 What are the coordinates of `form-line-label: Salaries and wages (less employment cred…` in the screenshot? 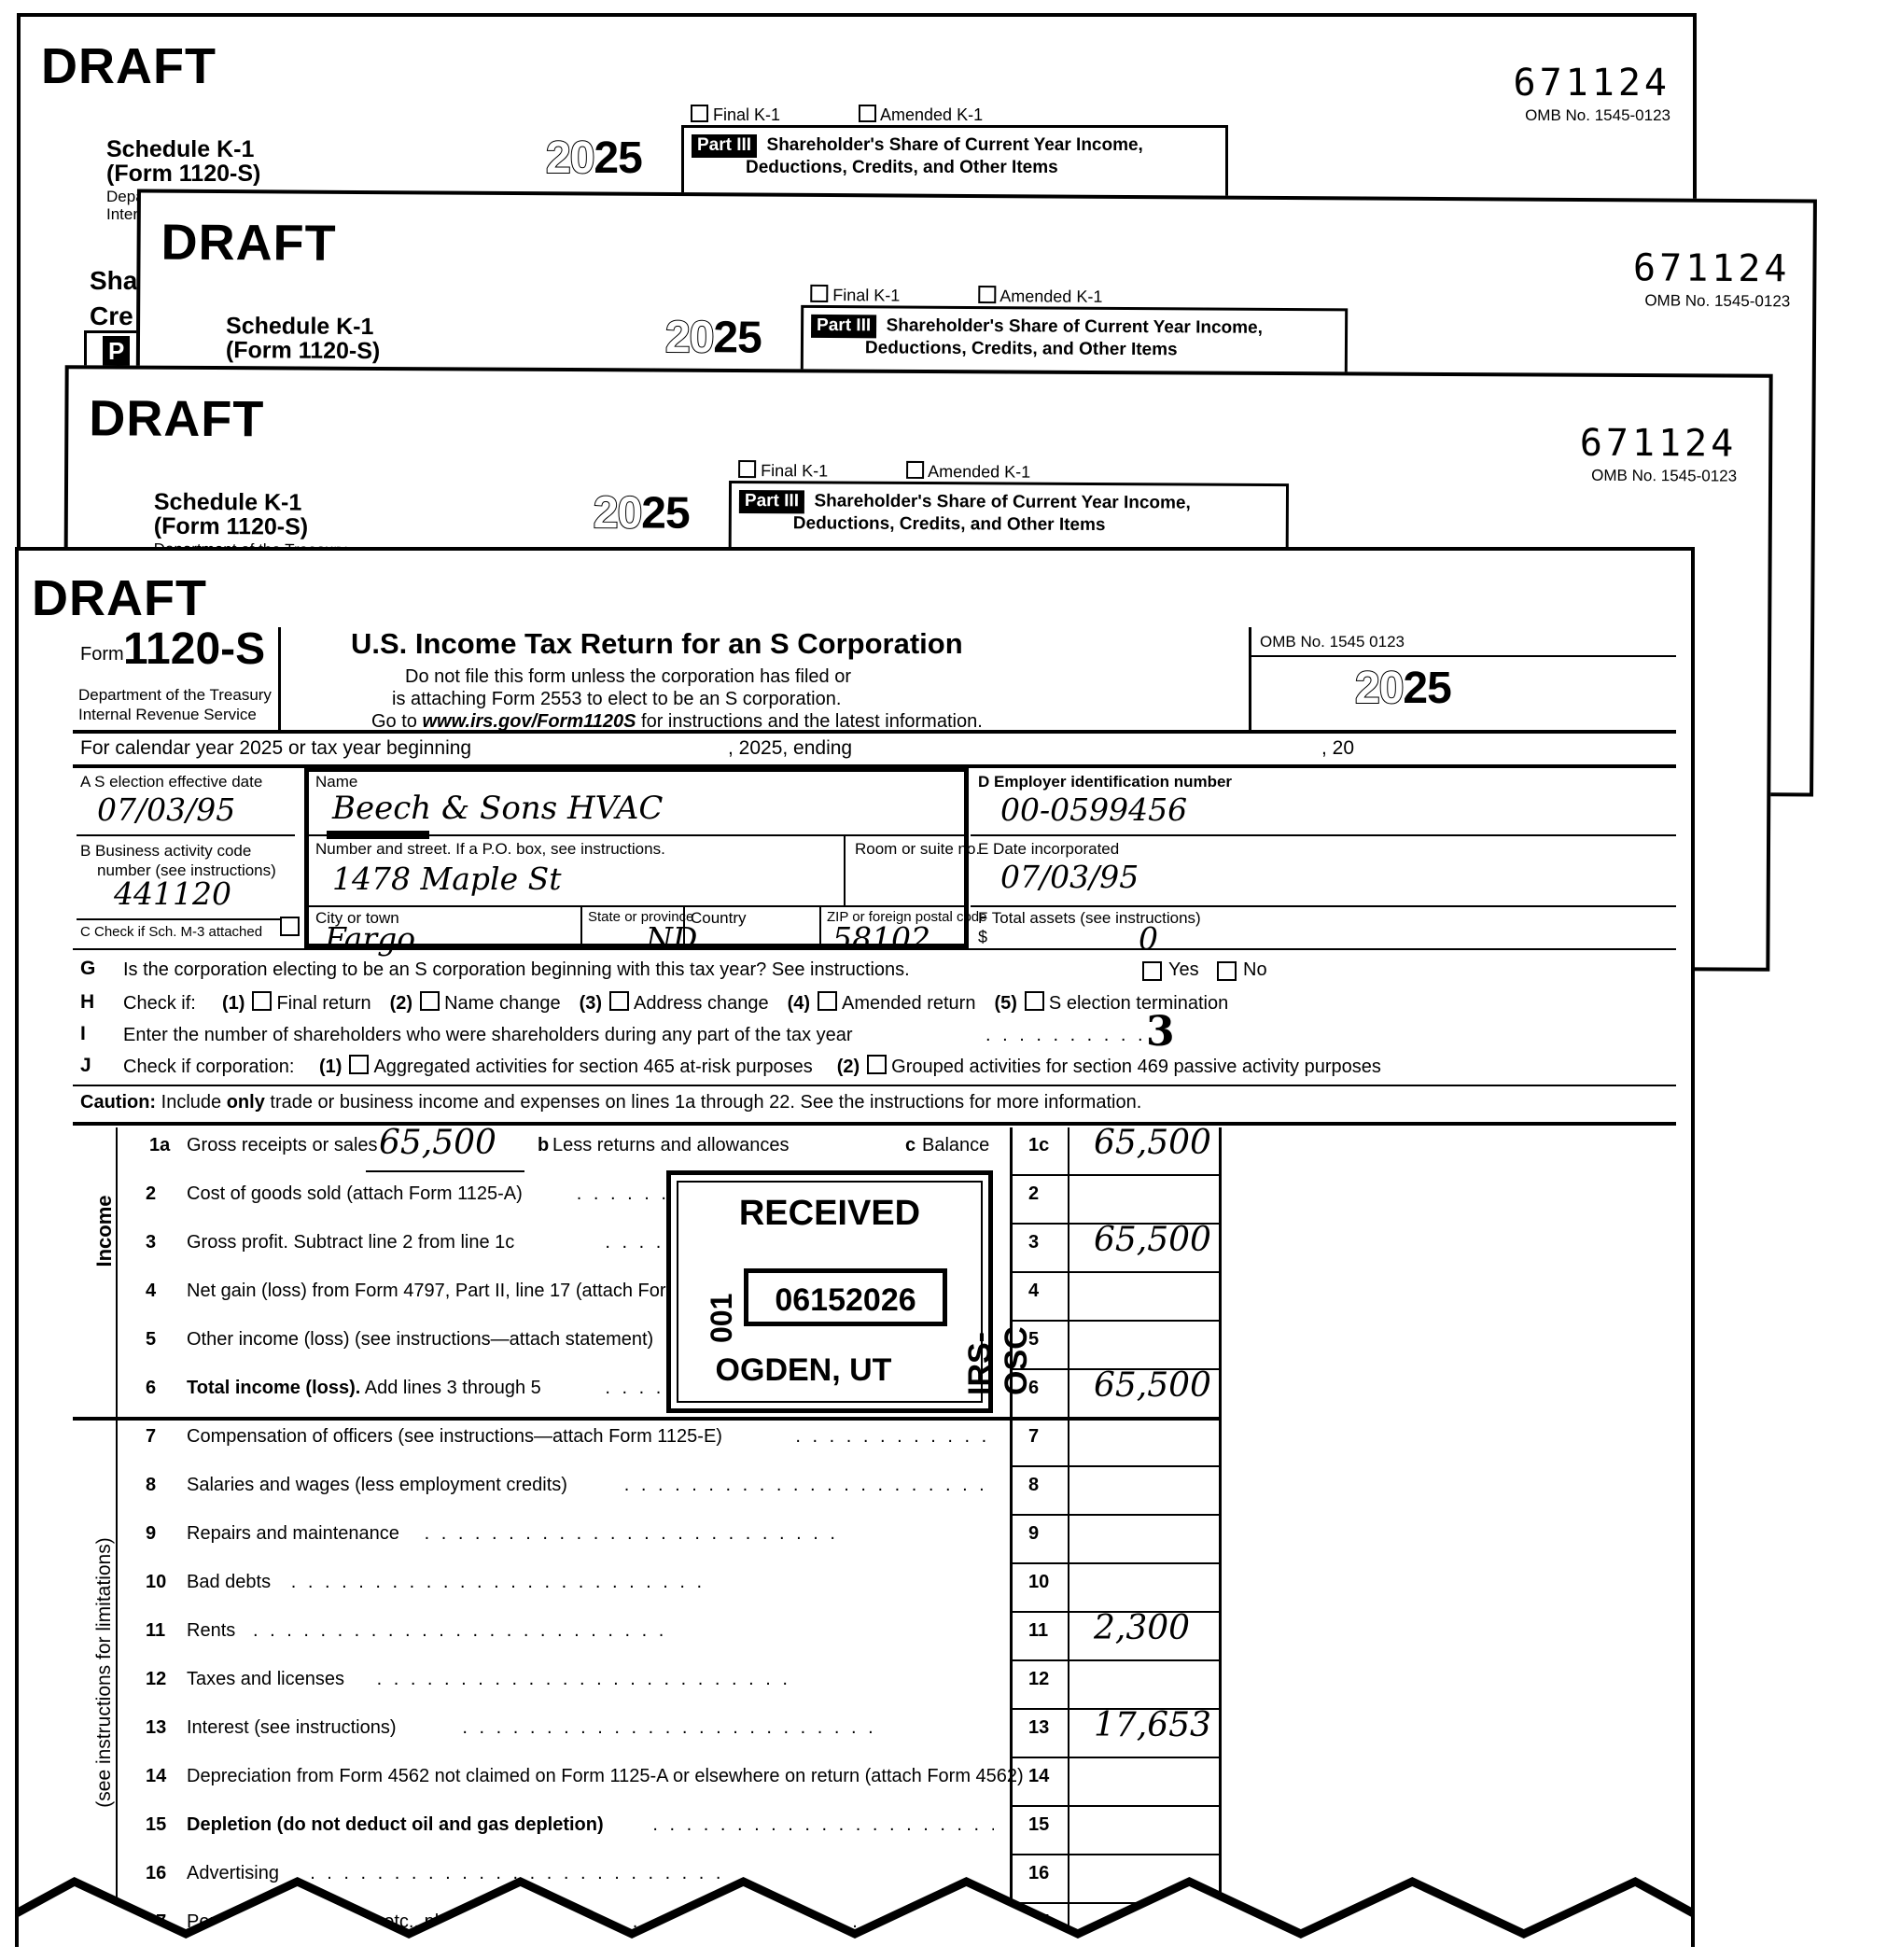 It's located at (377, 1485).